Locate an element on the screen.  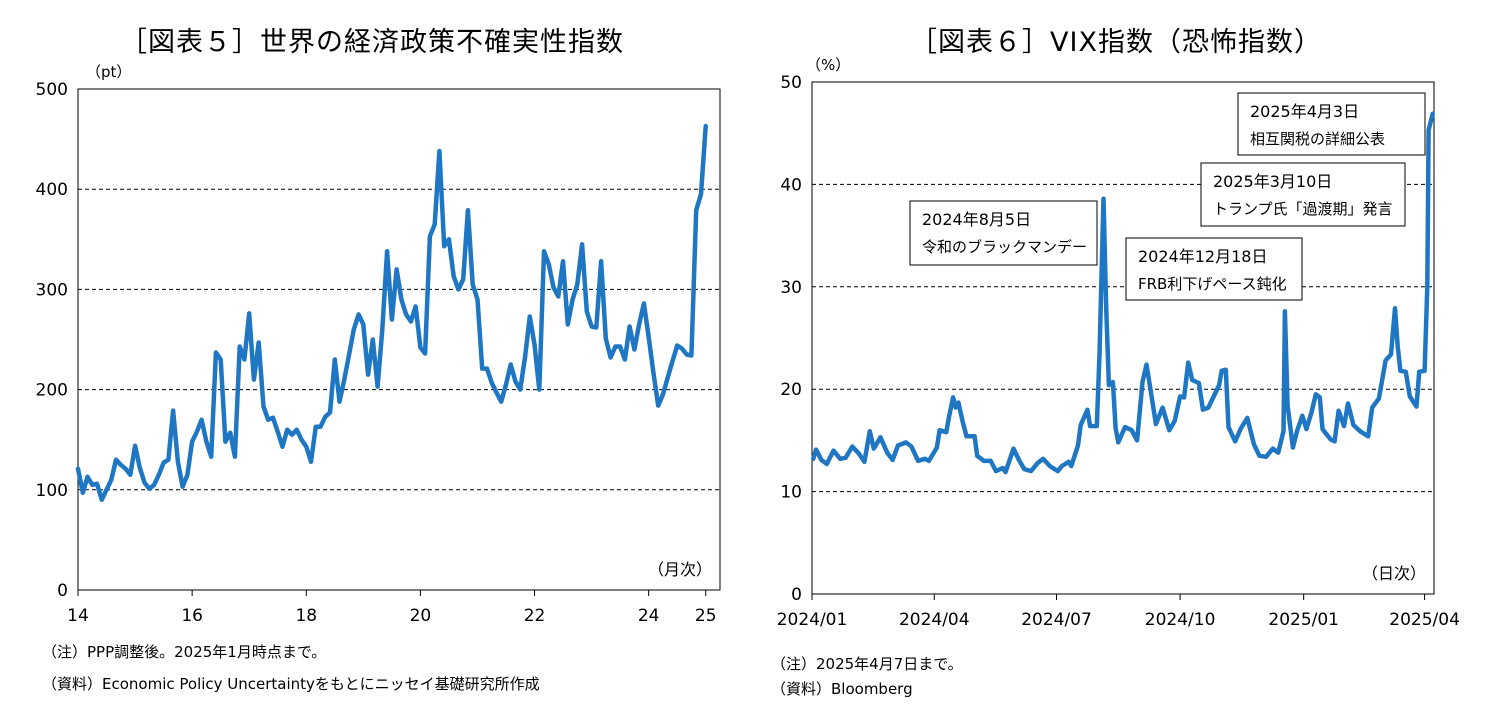
frequency-label: （日次） is located at coordinates (1394, 573).